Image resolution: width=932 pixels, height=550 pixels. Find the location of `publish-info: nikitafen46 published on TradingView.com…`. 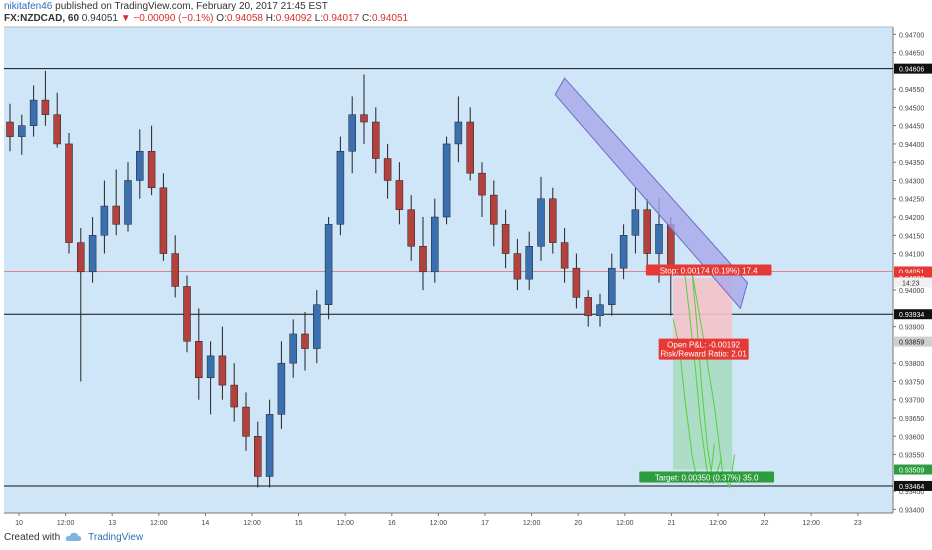

publish-info: nikitafen46 published on TradingView.com… is located at coordinates (166, 6).